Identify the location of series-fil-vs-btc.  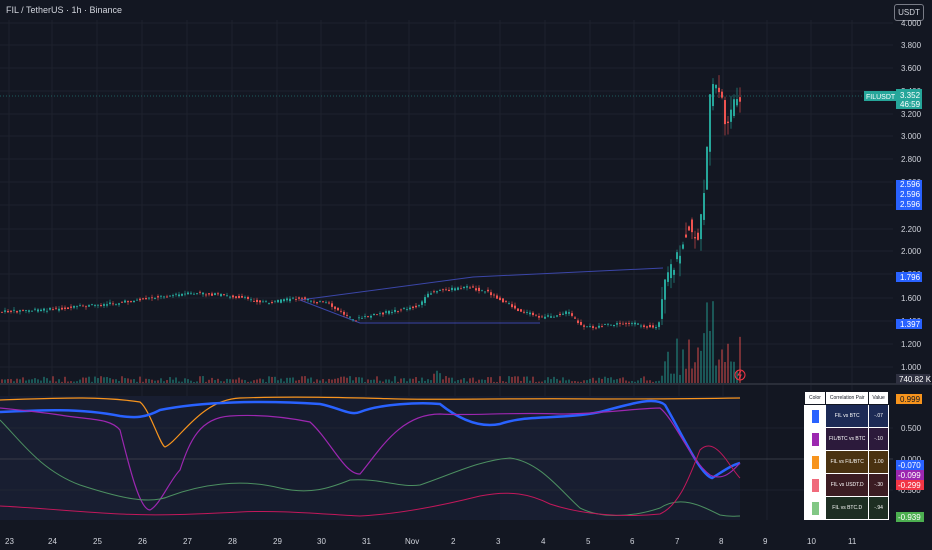
(370, 439).